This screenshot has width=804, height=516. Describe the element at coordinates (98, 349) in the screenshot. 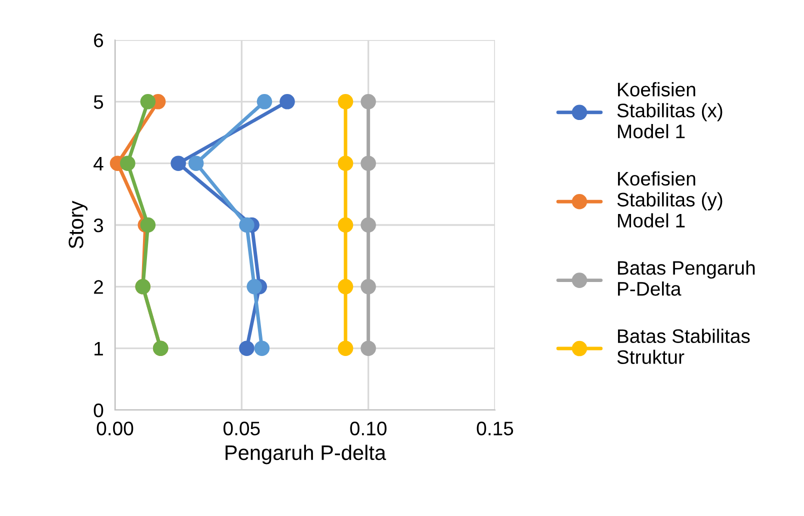

I see `y-tick-label: 1` at that location.